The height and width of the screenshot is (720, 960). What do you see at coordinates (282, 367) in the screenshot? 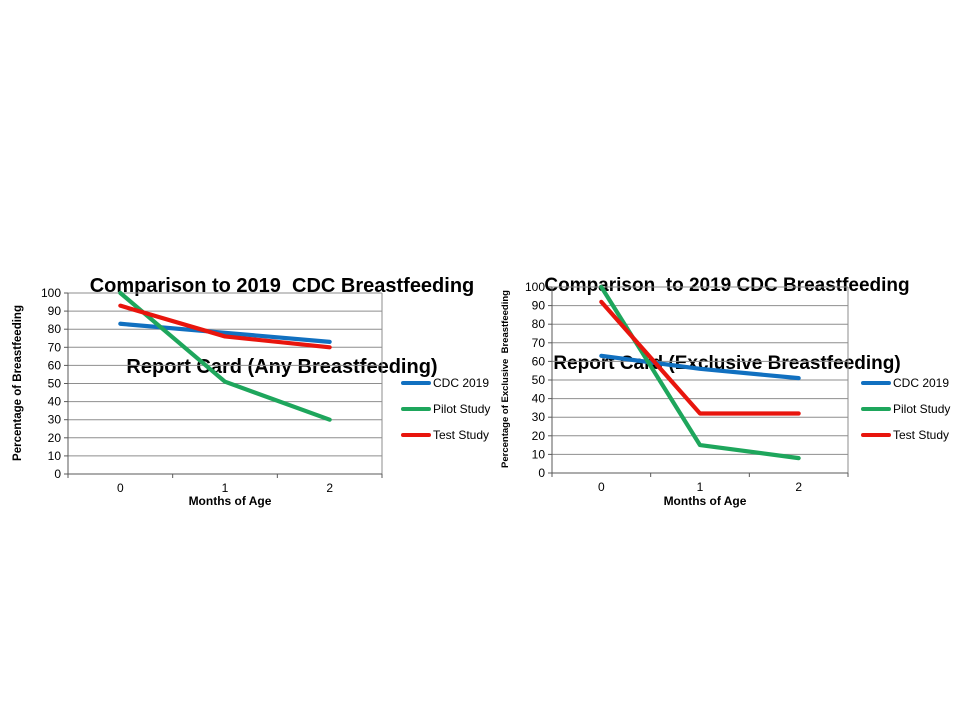
I see `chart-title-line2: Report Card (Any Breastfeeding)` at bounding box center [282, 367].